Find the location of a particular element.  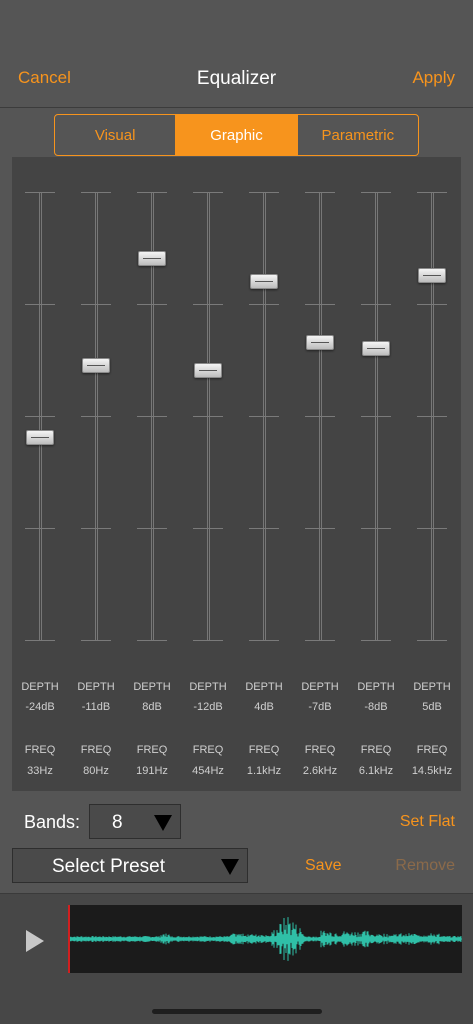

save-button: Save is located at coordinates (323, 865).